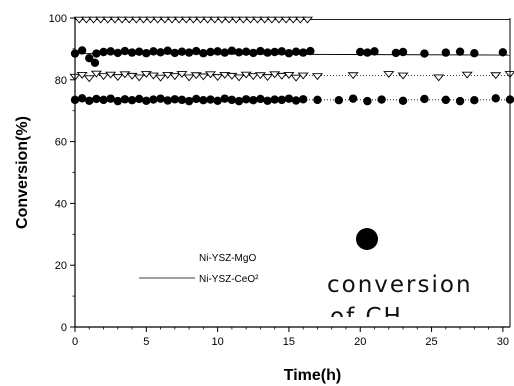  Describe the element at coordinates (64, 328) in the screenshot. I see `y-tick-label: 0` at that location.